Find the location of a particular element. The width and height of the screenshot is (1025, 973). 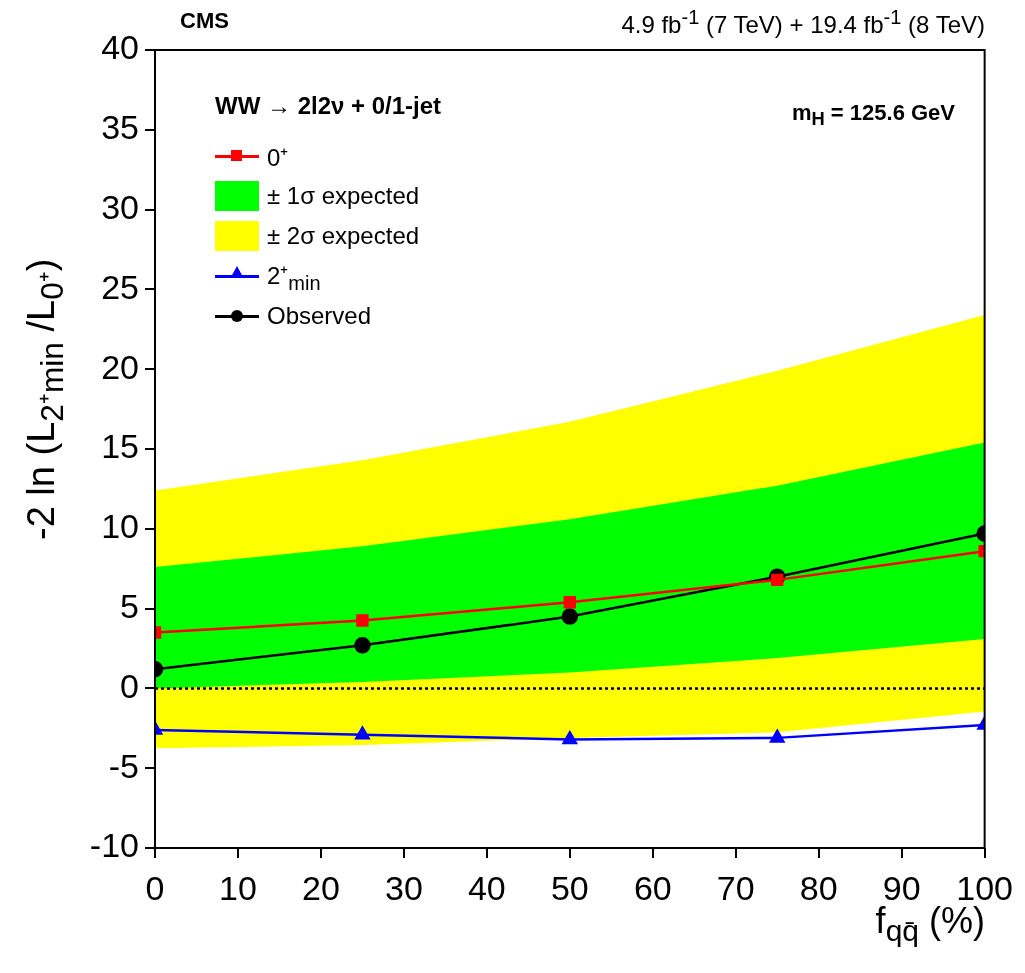

x-tick-label: 30 is located at coordinates (403, 887).